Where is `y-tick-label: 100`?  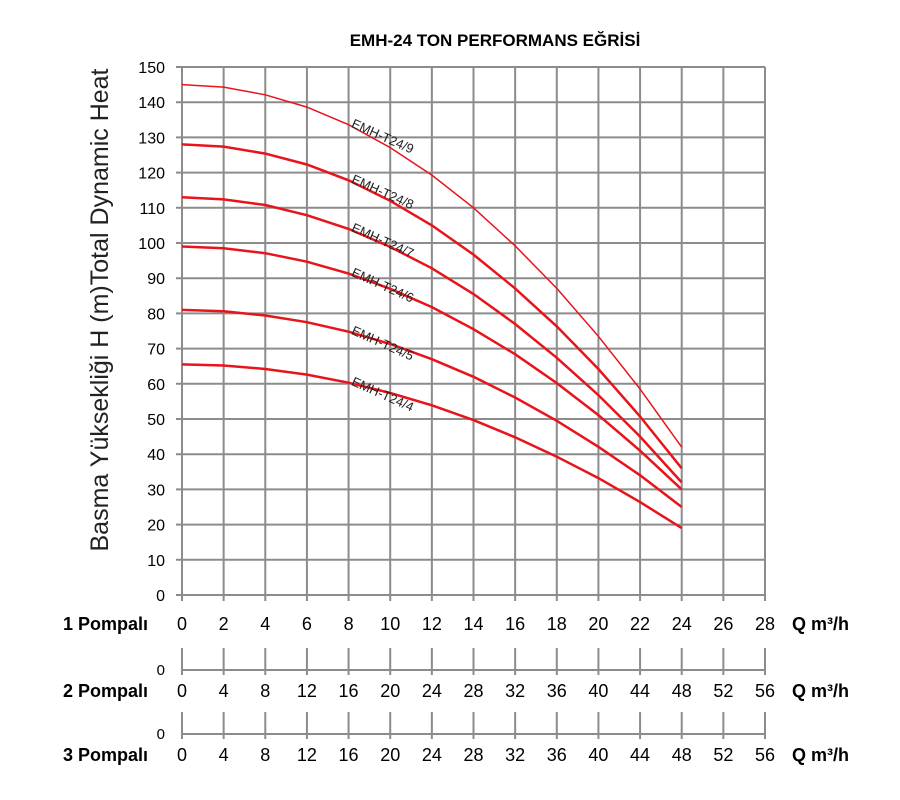
y-tick-label: 100 is located at coordinates (151, 244).